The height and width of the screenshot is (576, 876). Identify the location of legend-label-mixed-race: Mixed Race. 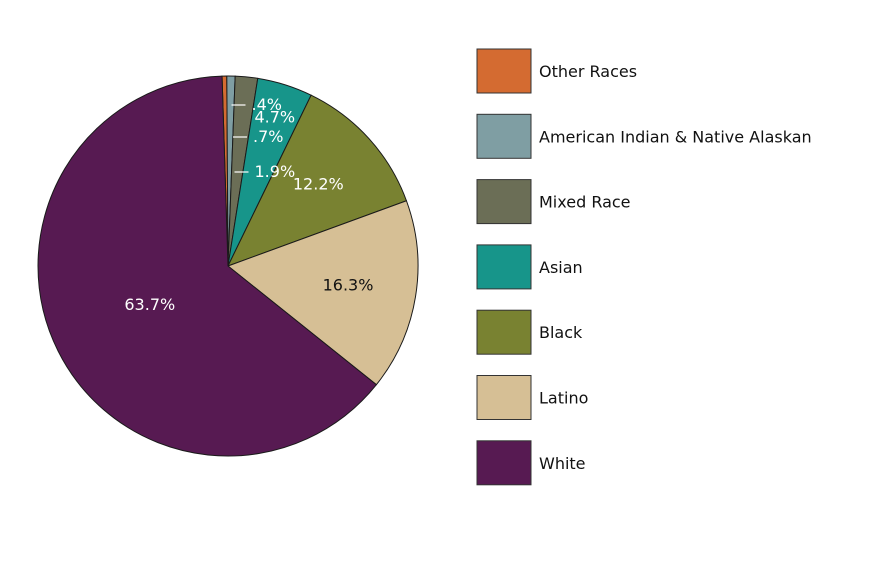
(585, 202).